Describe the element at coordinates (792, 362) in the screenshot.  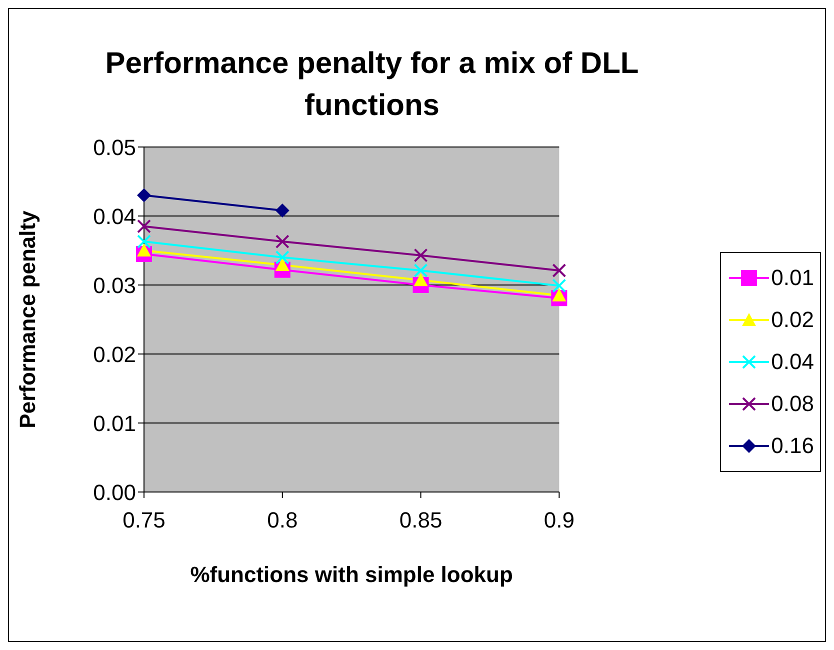
I see `legend-label: 0.04` at that location.